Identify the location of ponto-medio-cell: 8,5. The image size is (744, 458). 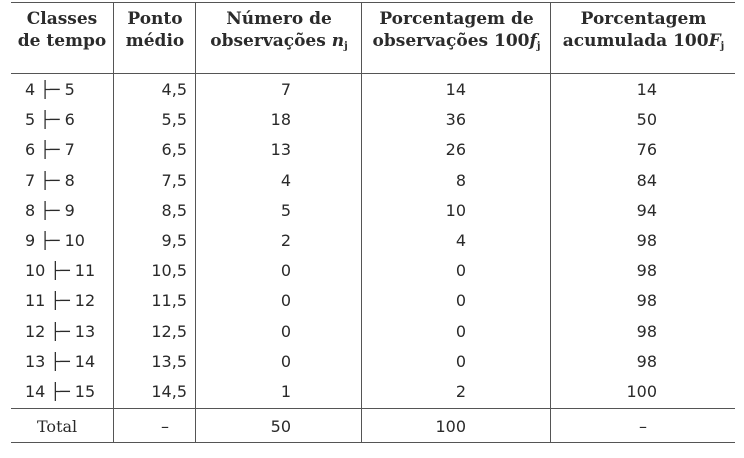
(174, 210).